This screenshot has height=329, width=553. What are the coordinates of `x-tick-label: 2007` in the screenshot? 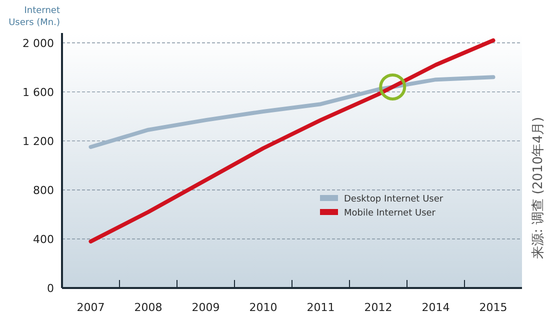 It's located at (90, 307).